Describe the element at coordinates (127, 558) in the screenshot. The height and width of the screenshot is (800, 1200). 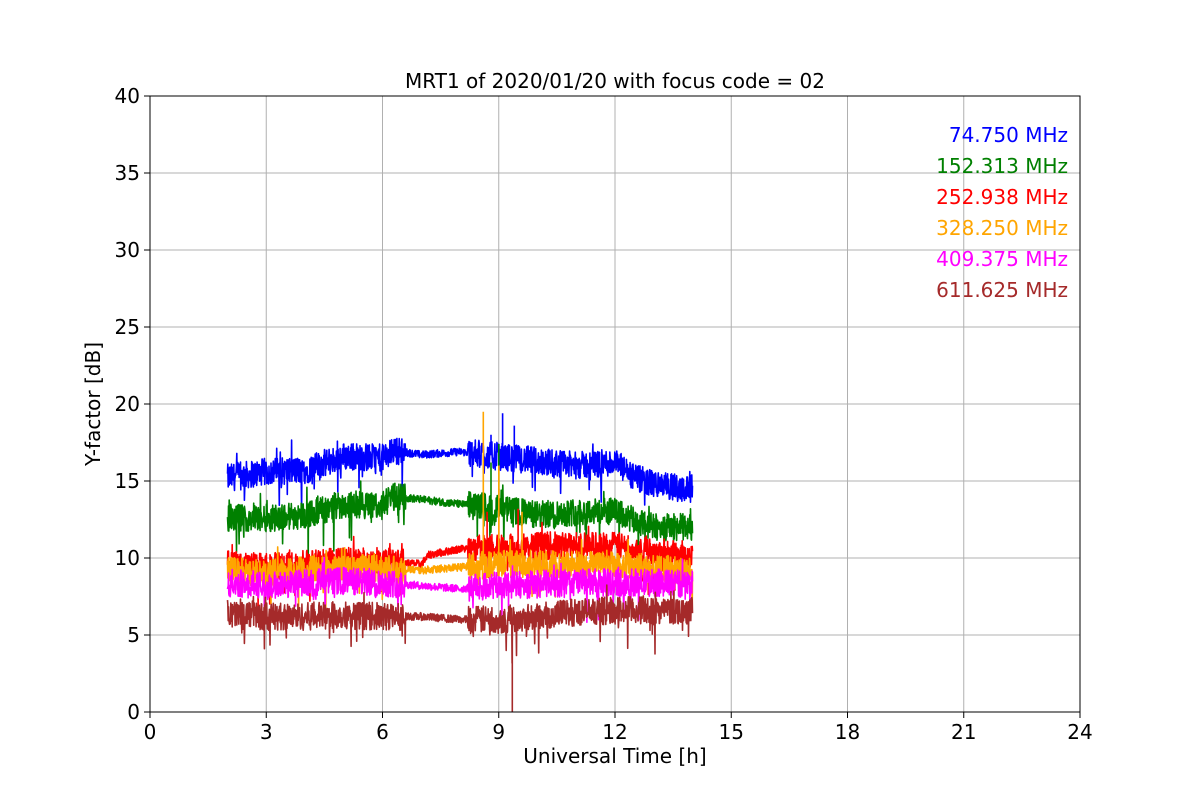
I see `y-tick-label: 10` at that location.